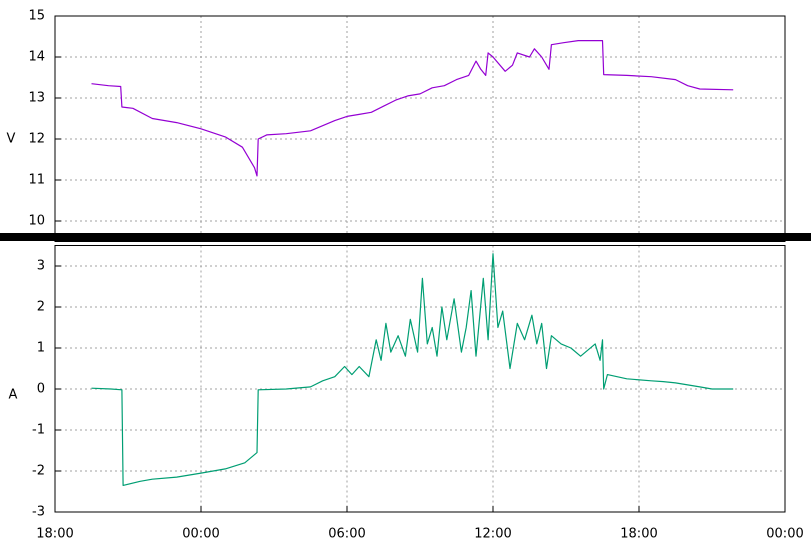  I want to click on y-tick-label: 12, so click(36, 139).